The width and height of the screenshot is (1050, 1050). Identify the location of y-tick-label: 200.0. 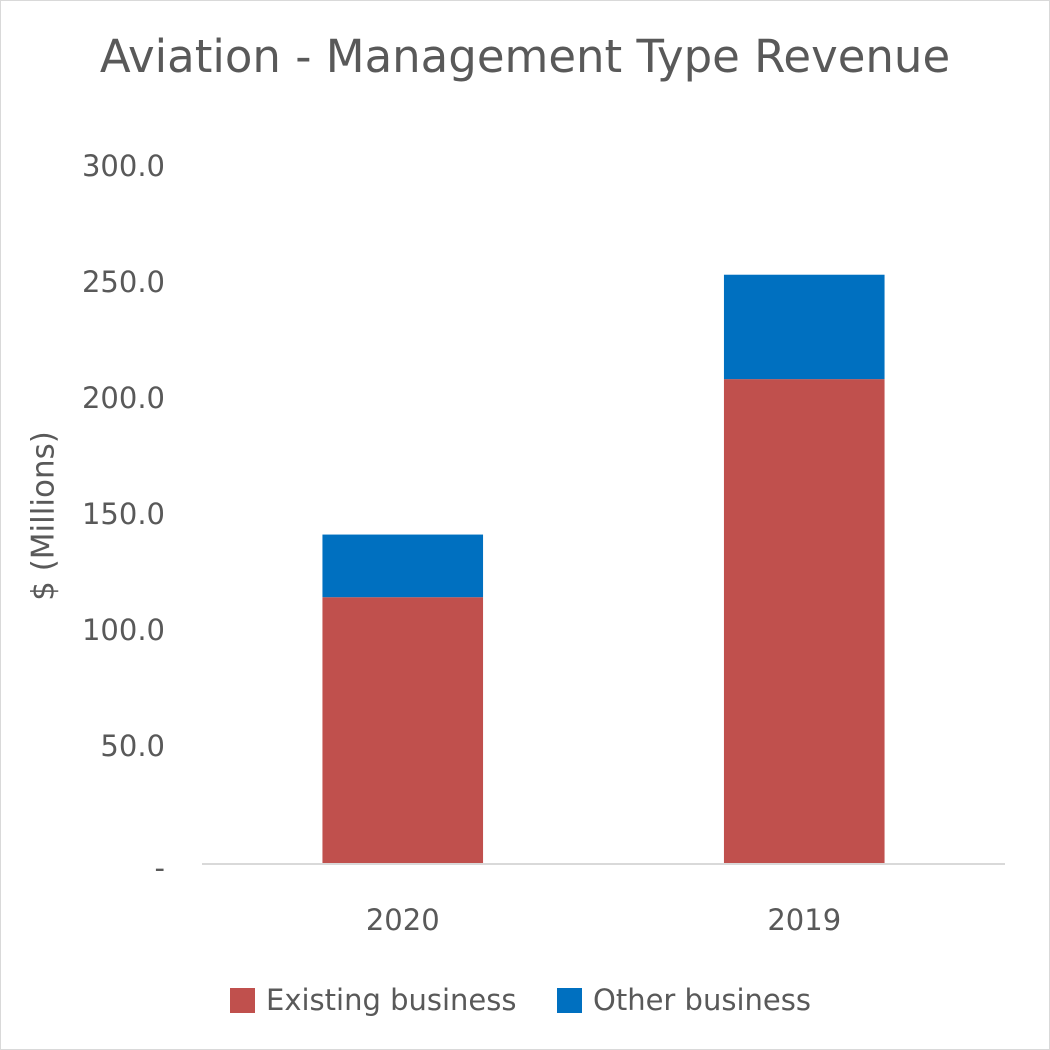
(123, 398).